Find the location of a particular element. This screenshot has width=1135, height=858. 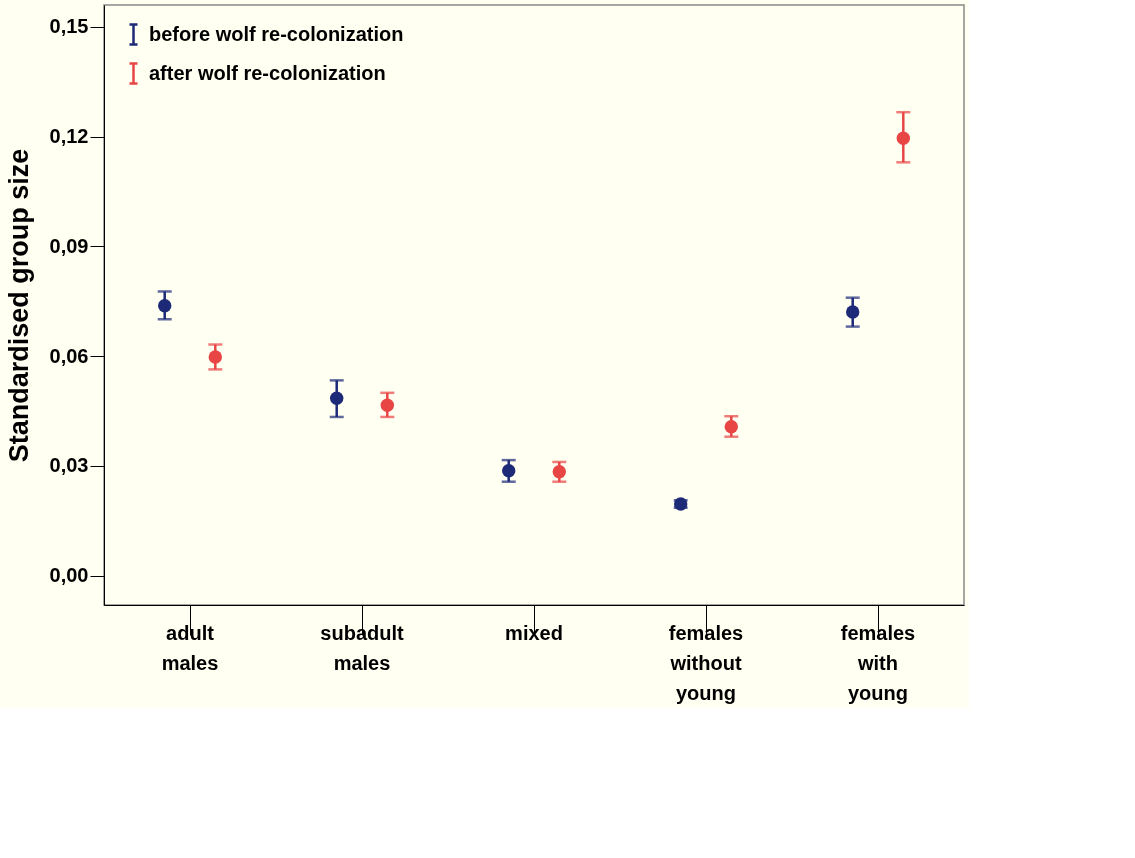

x-tick-label: subadult males is located at coordinates (362, 647).